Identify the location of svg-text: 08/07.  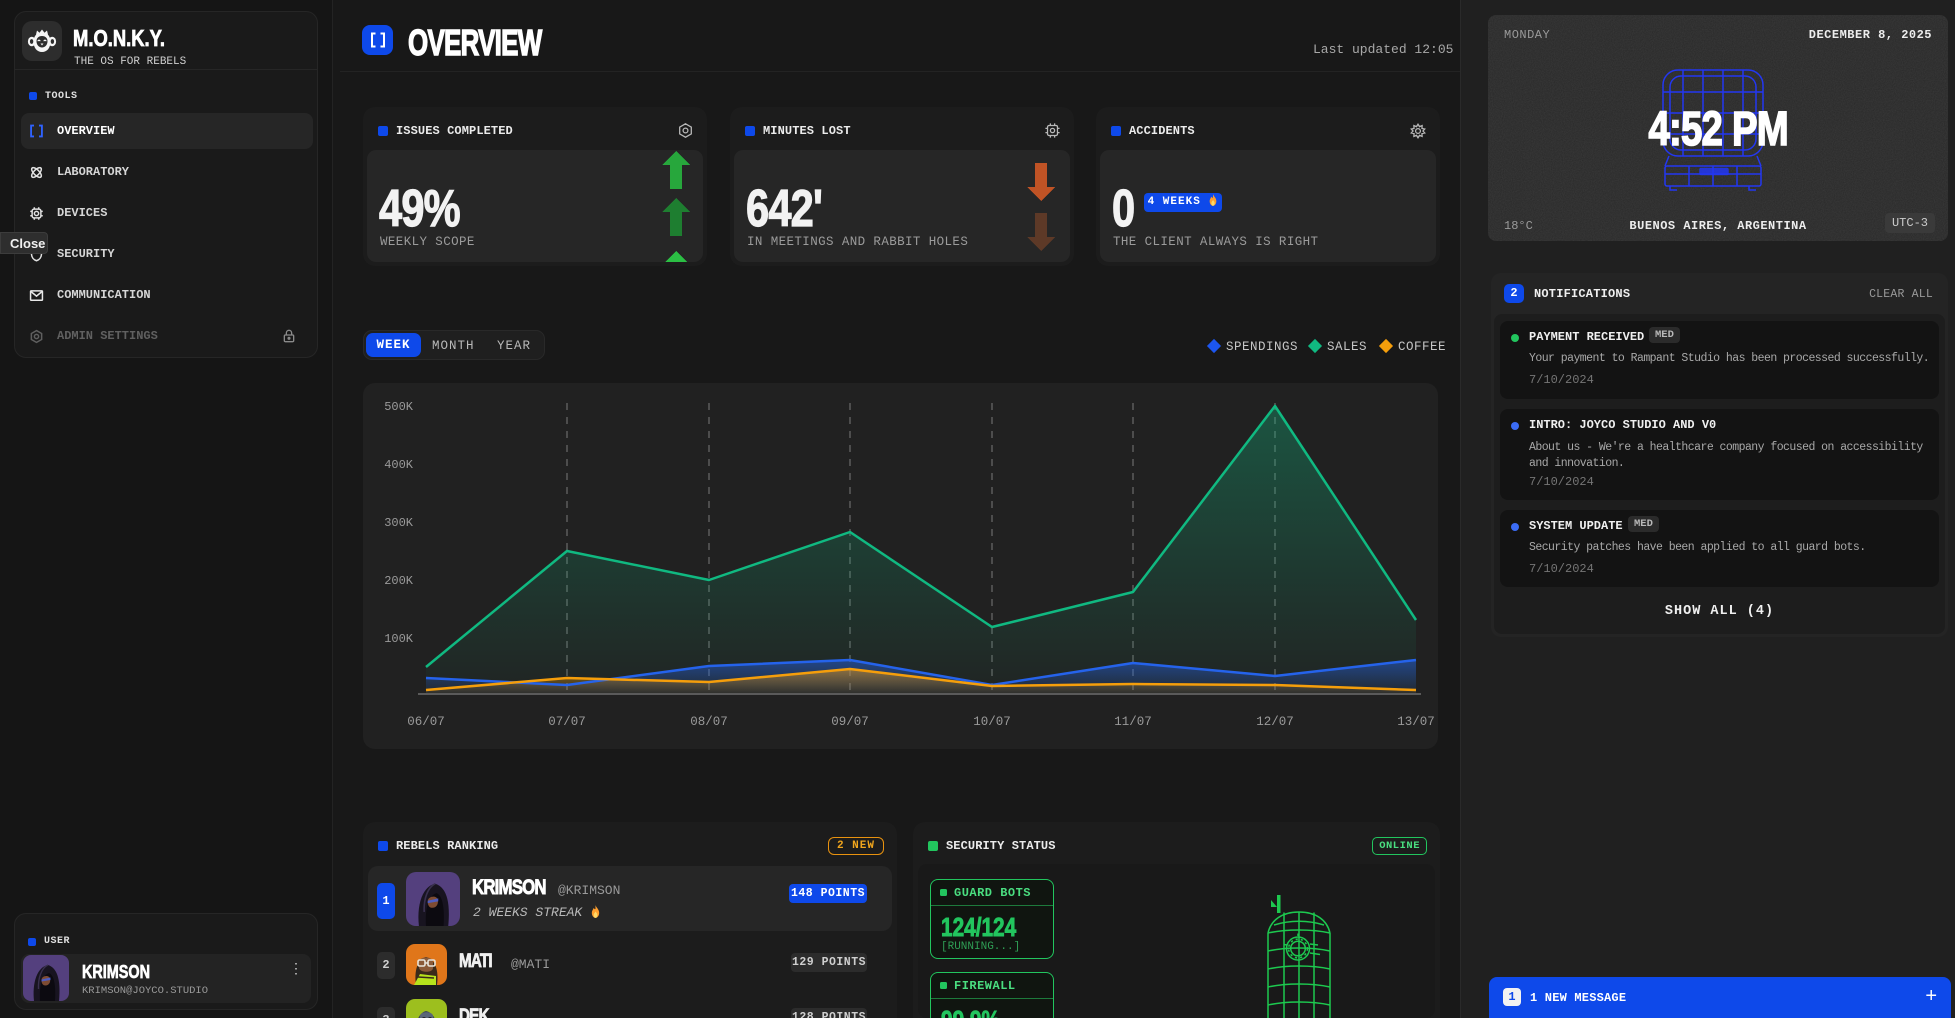
(709, 722).